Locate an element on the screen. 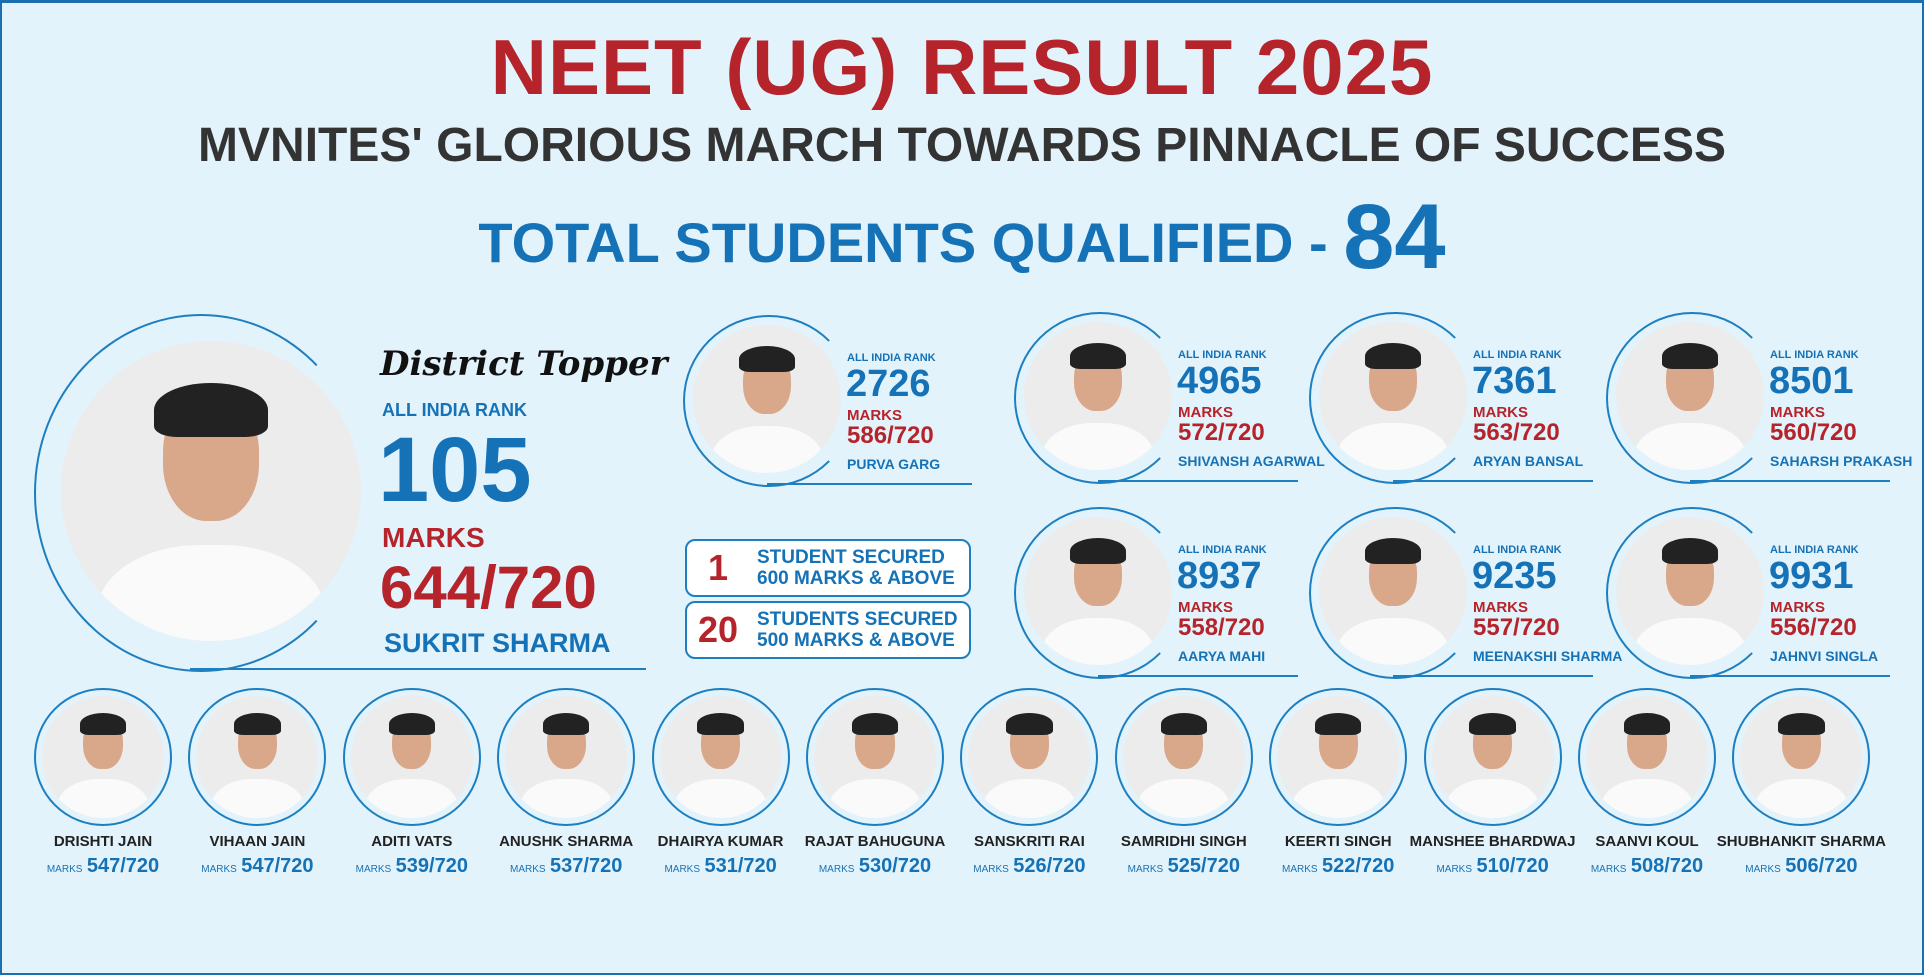  ranker-rank: 2726 is located at coordinates (888, 384).